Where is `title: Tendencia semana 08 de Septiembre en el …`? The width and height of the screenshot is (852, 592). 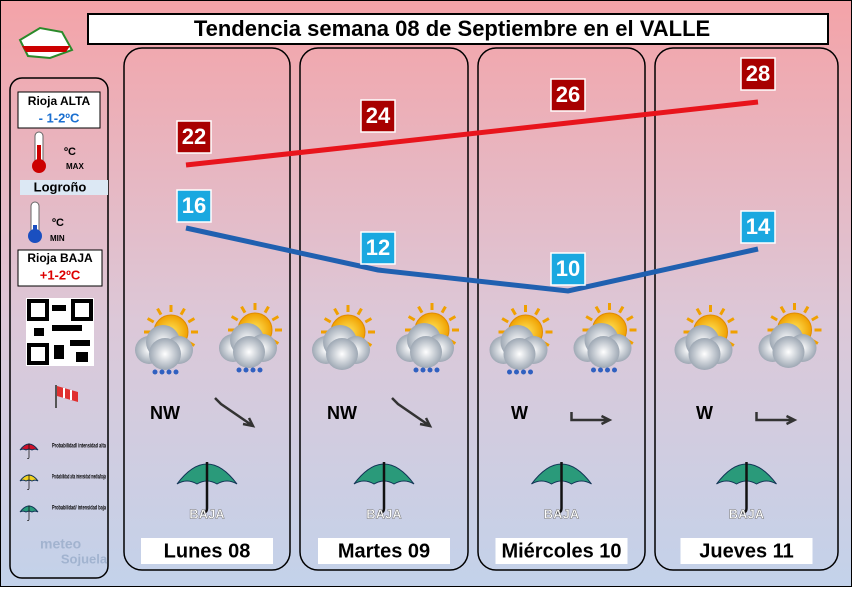
title: Tendencia semana 08 de Septiembre en el … is located at coordinates (452, 28).